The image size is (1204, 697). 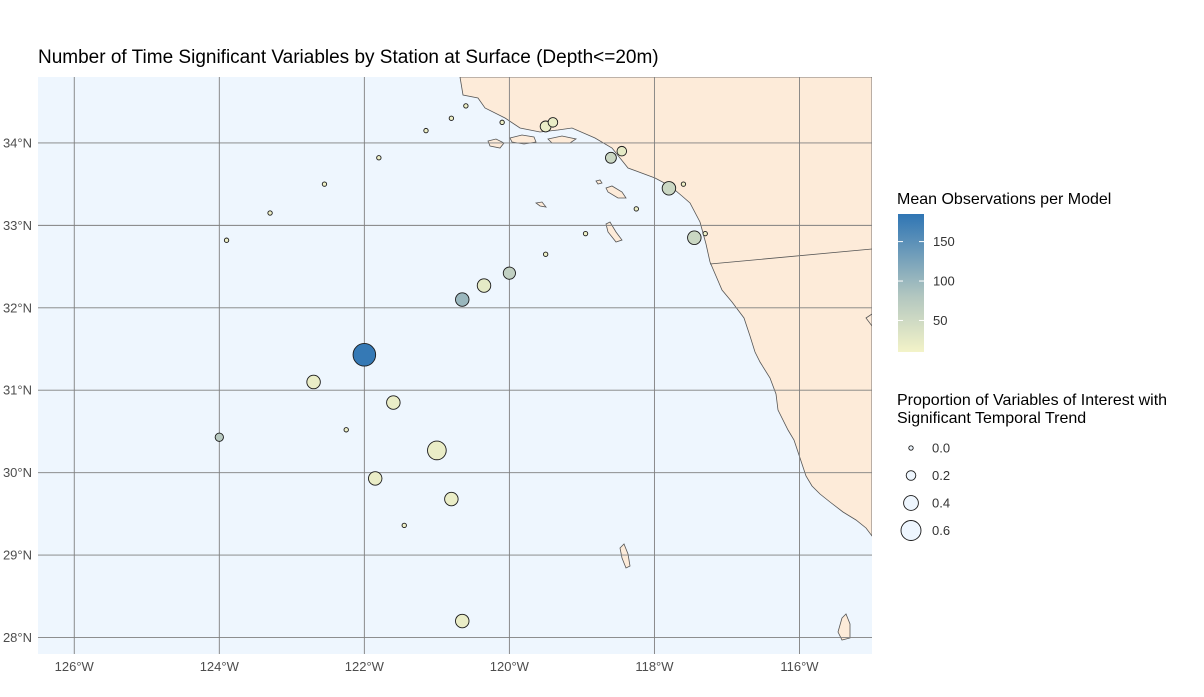 What do you see at coordinates (17, 637) in the screenshot?
I see `y-tick-label: 28°N` at bounding box center [17, 637].